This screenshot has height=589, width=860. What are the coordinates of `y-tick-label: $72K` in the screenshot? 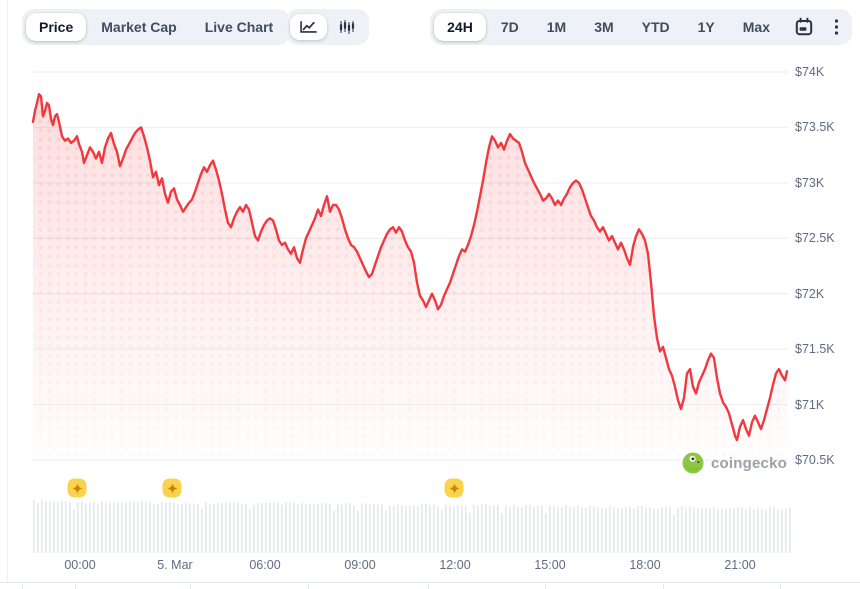 It's located at (810, 293).